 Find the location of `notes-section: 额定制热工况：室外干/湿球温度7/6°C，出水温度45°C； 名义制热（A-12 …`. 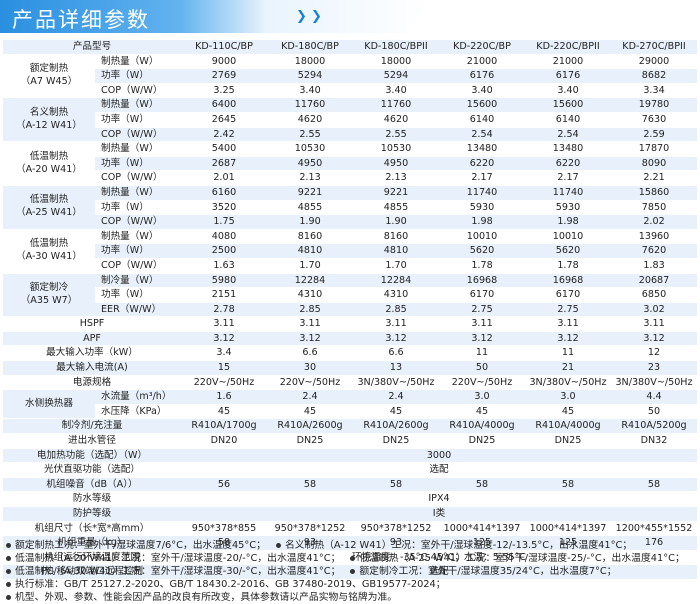

notes-section: 额定制热工况：室外干/湿球温度7/6°C，出水温度45°C； 名义制热（A-12 … is located at coordinates (350, 571).